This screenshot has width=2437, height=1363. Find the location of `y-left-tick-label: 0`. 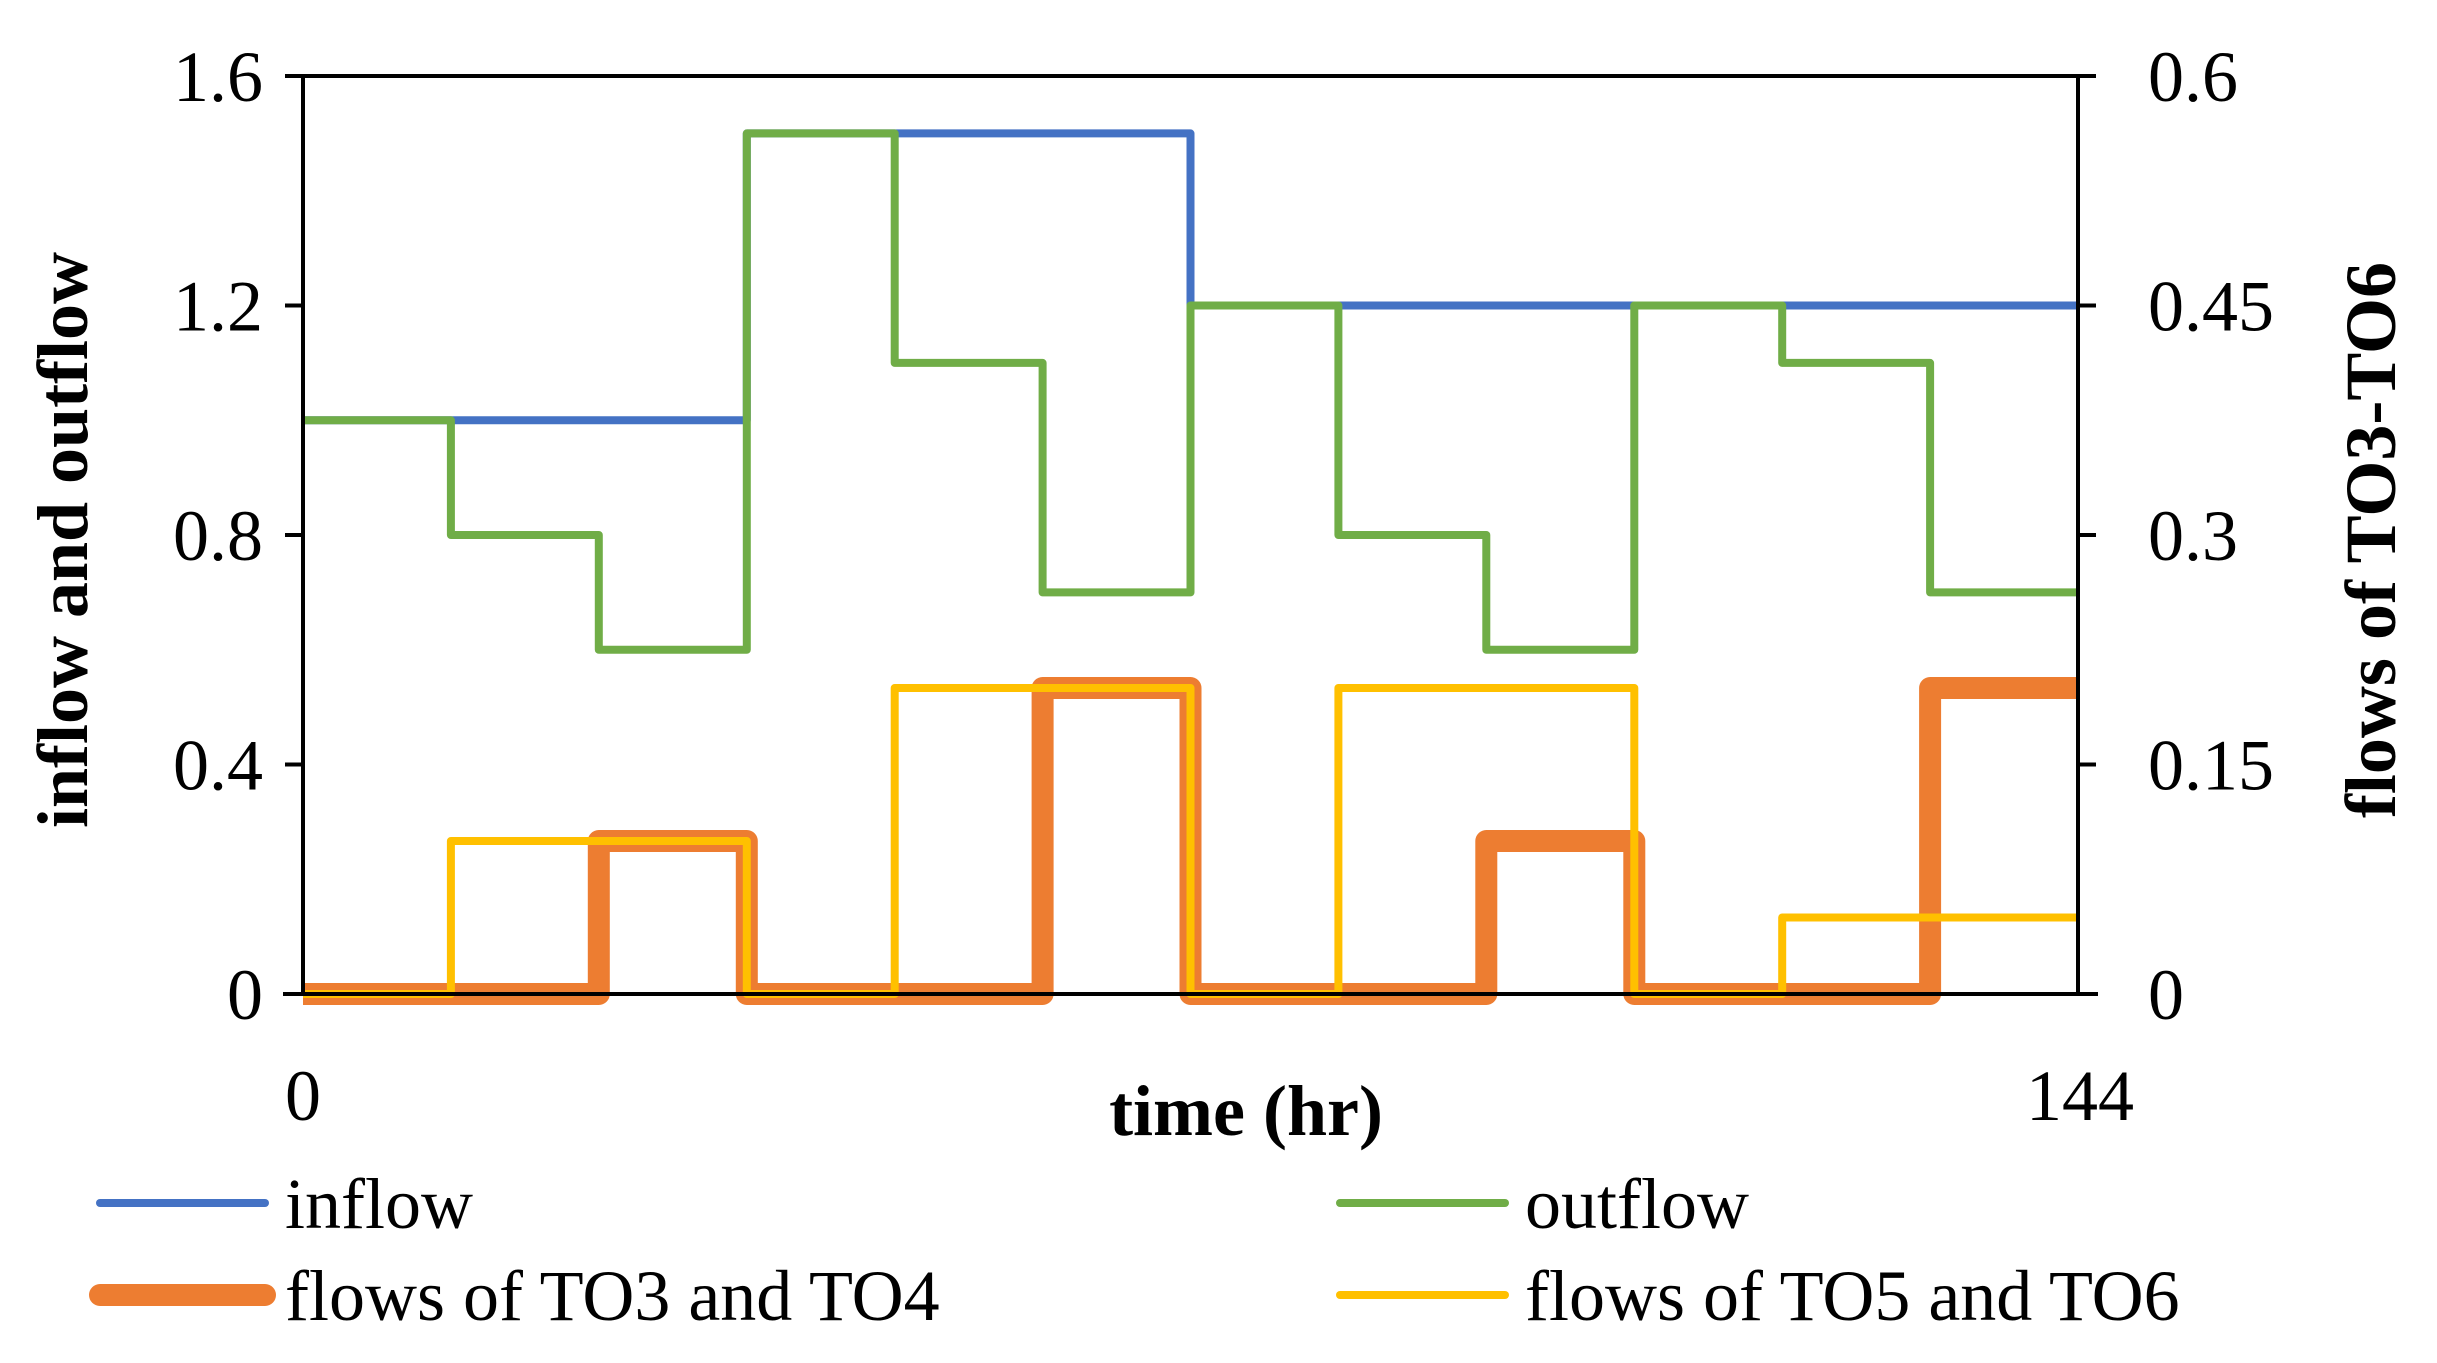

y-left-tick-label: 0 is located at coordinates (245, 995).